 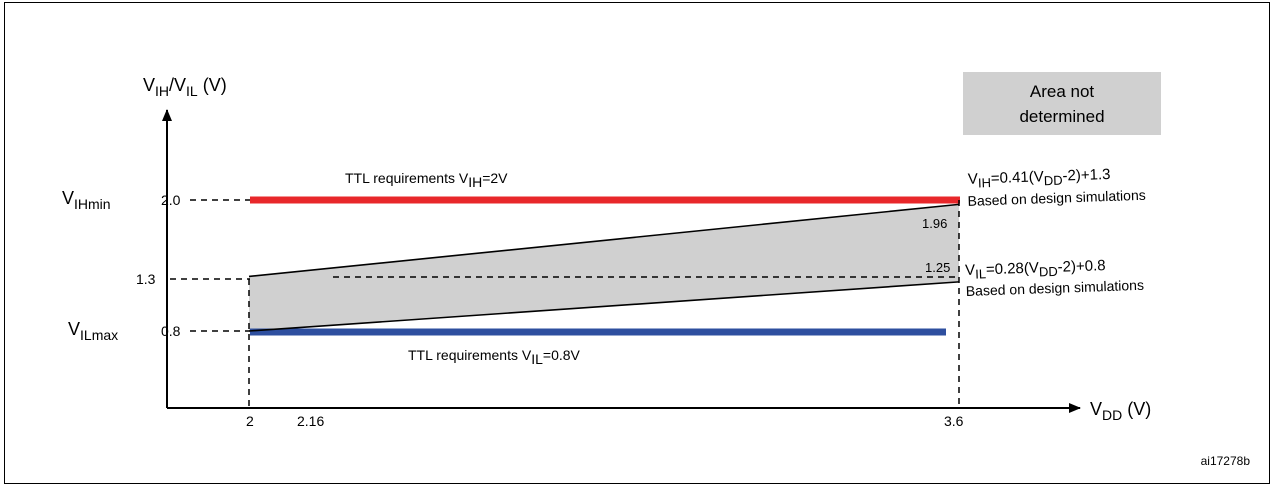 What do you see at coordinates (146, 279) in the screenshot?
I see `y-tick-label-1.3: 1.3` at bounding box center [146, 279].